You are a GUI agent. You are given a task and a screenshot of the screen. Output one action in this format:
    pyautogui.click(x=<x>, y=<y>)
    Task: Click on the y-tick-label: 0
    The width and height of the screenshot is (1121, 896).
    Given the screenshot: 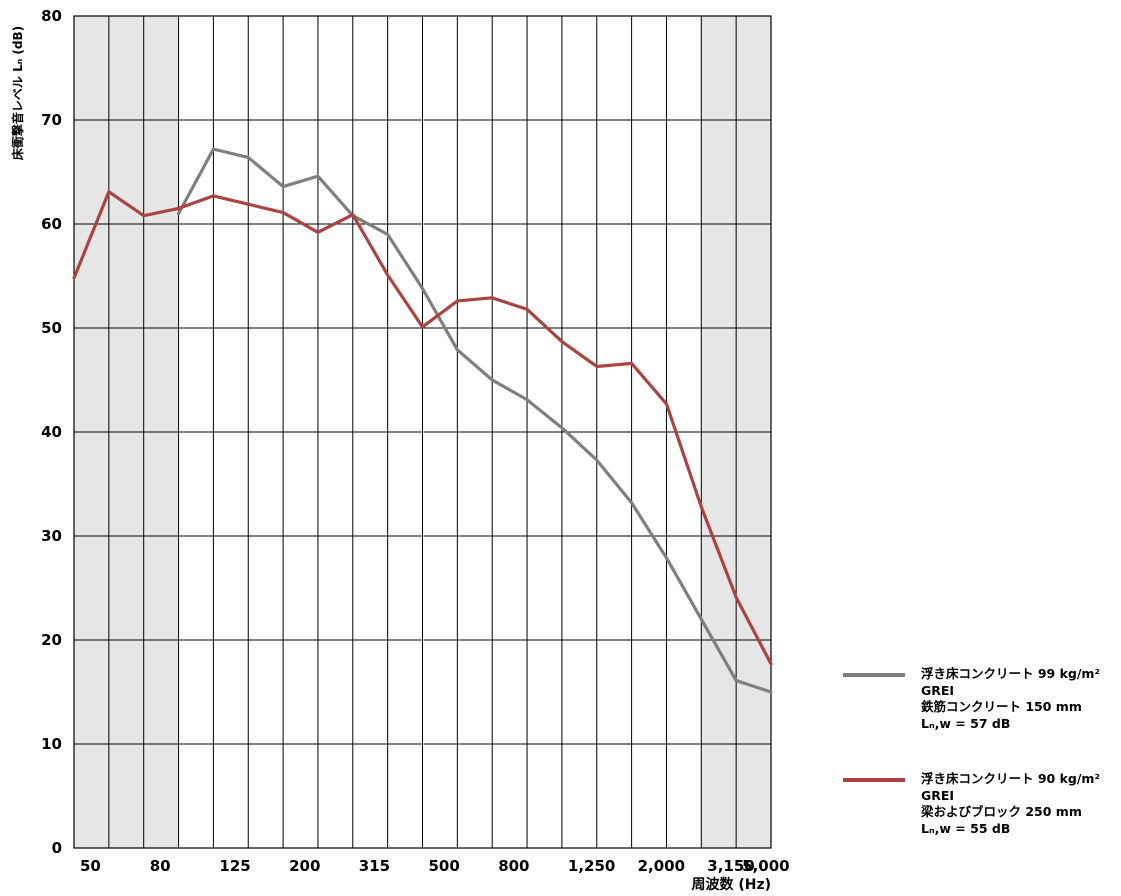 What is the action you would take?
    pyautogui.click(x=57, y=848)
    